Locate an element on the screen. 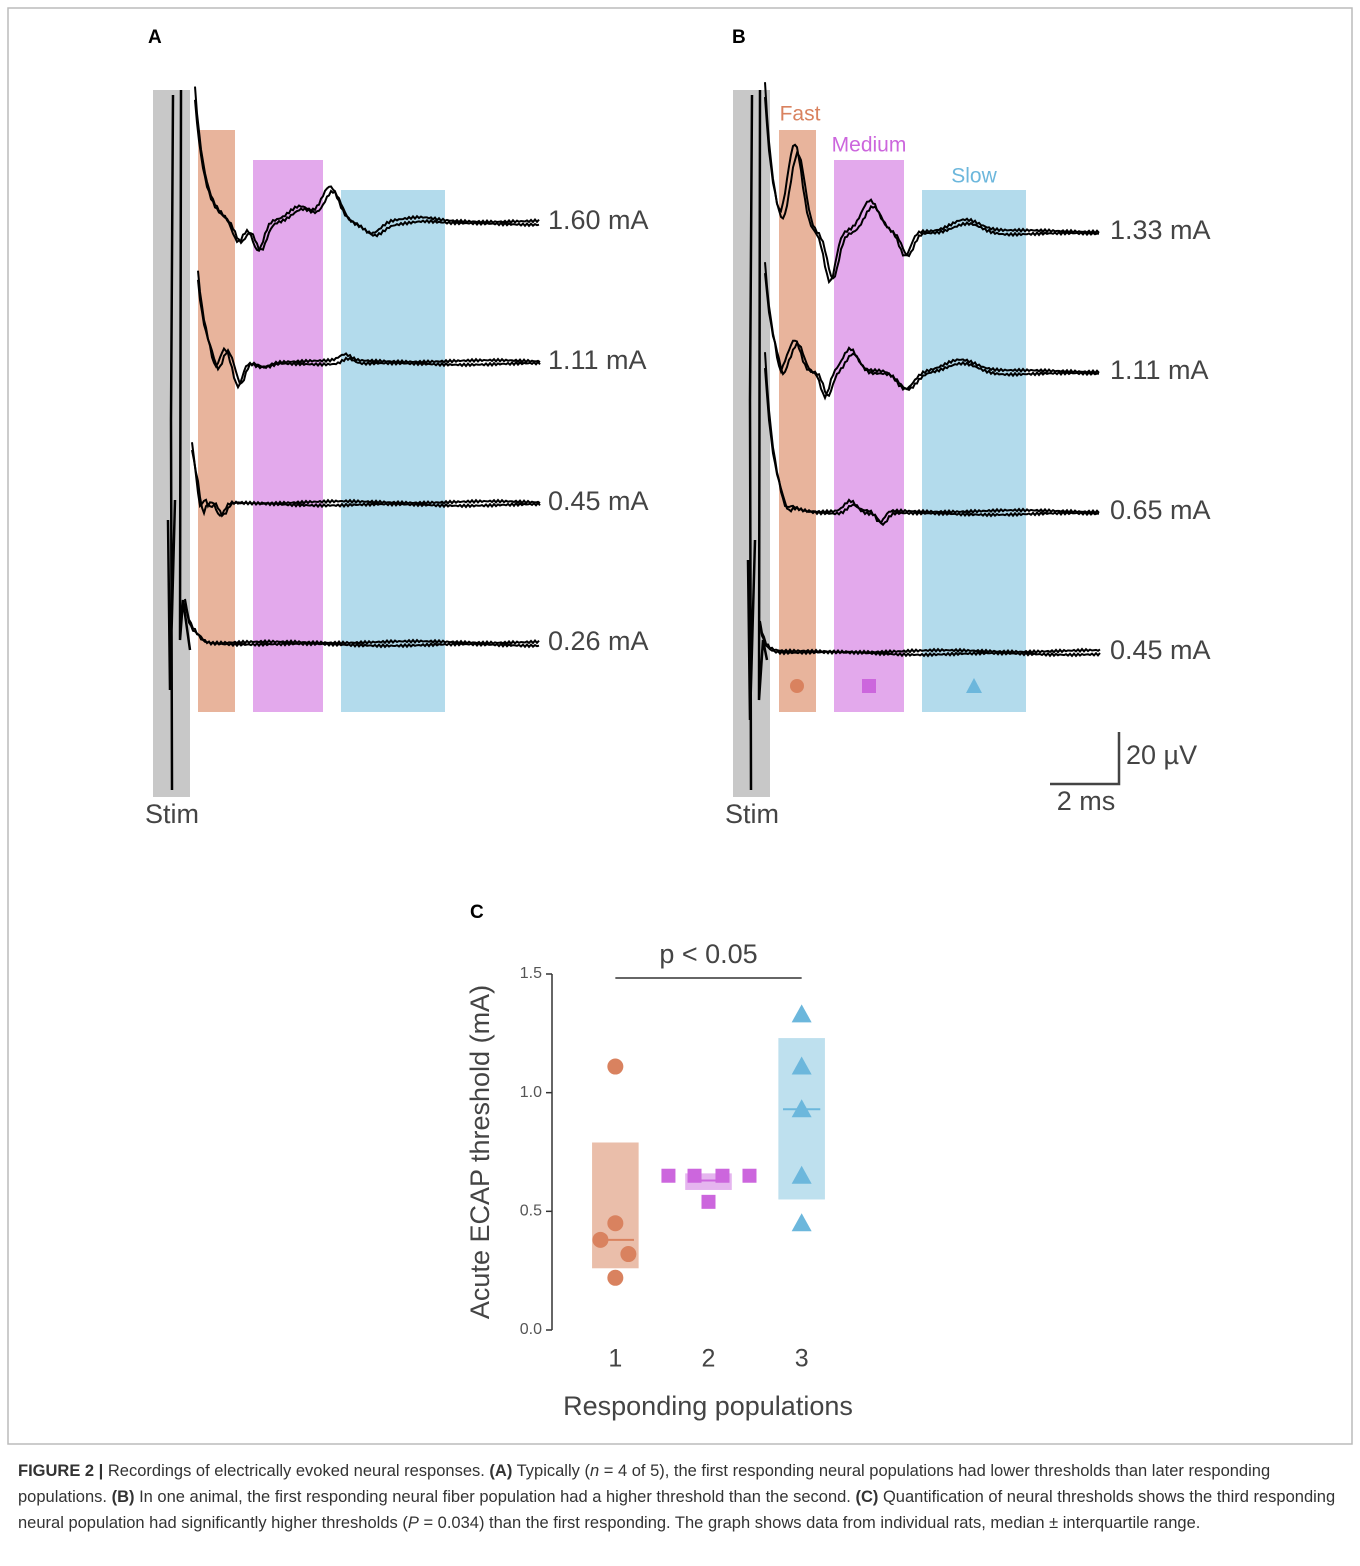  panel-label: B is located at coordinates (739, 37).